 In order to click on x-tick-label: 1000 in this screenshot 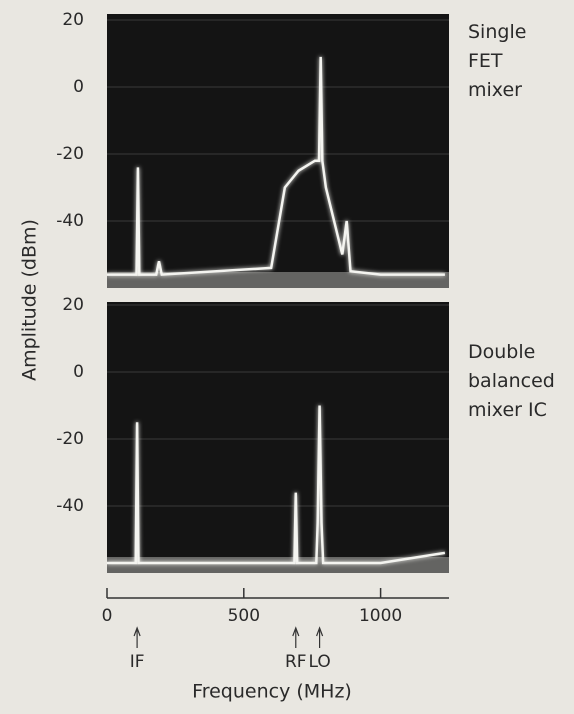, I will do `click(380, 616)`.